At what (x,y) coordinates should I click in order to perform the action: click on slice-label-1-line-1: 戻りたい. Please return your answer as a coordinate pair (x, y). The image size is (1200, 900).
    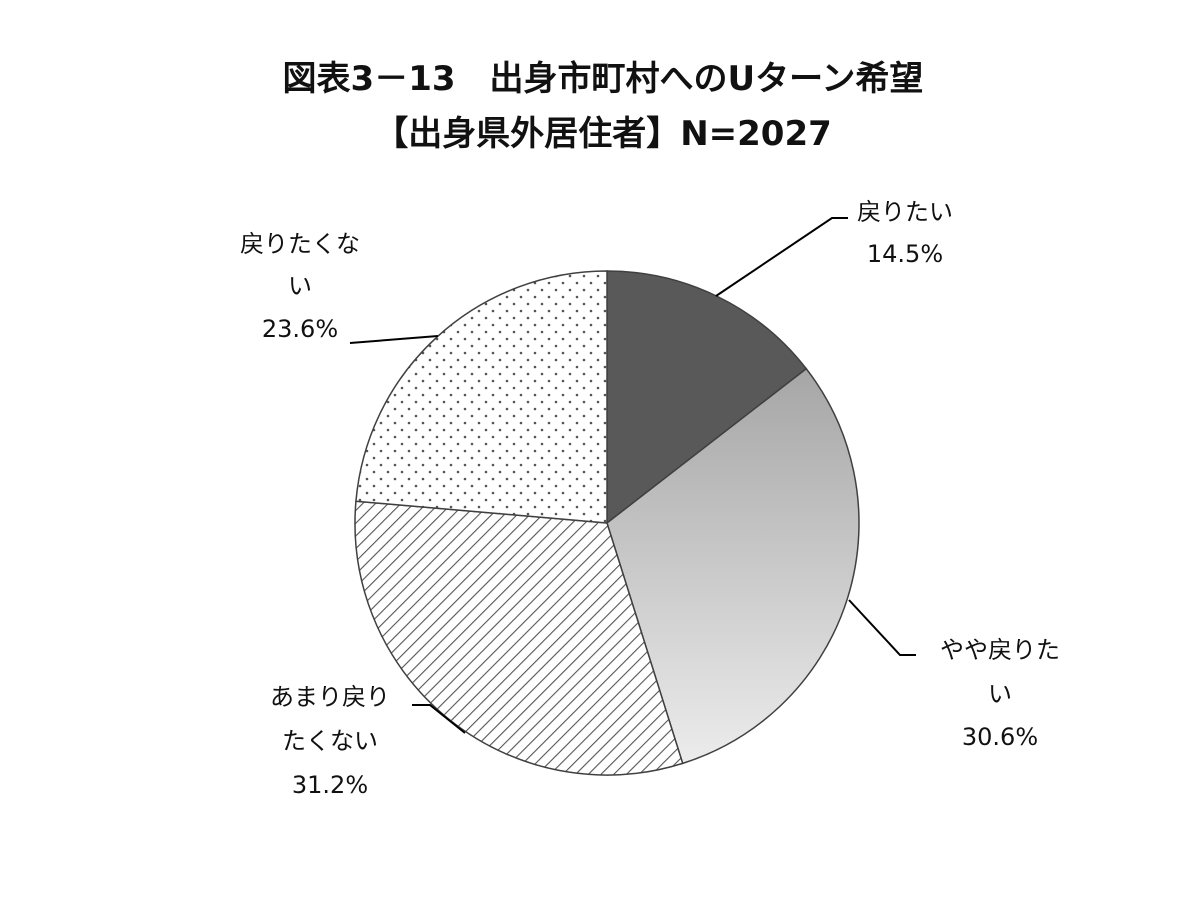
    Looking at the image, I should click on (905, 212).